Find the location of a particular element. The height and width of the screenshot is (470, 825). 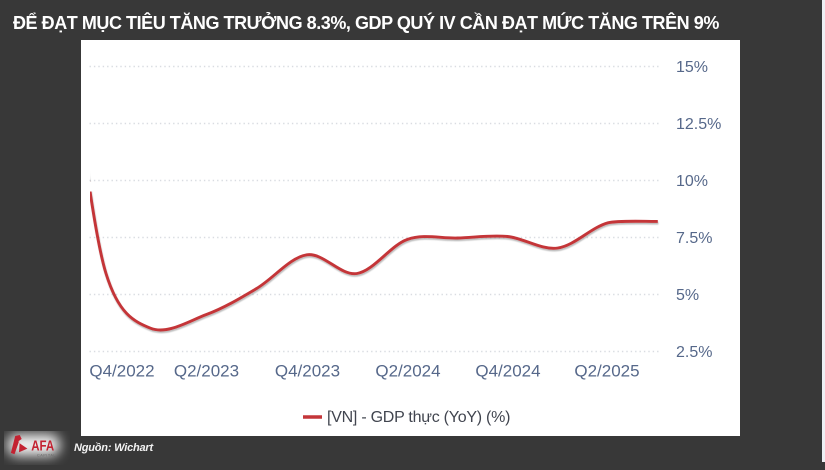

svg-text: Q2/2025 is located at coordinates (606, 371).